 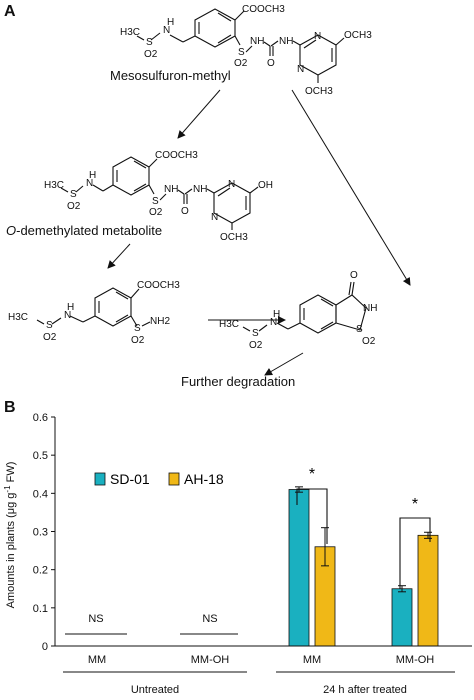 What do you see at coordinates (318, 55) in the screenshot?
I see `mm-pyrimidine-ring` at bounding box center [318, 55].